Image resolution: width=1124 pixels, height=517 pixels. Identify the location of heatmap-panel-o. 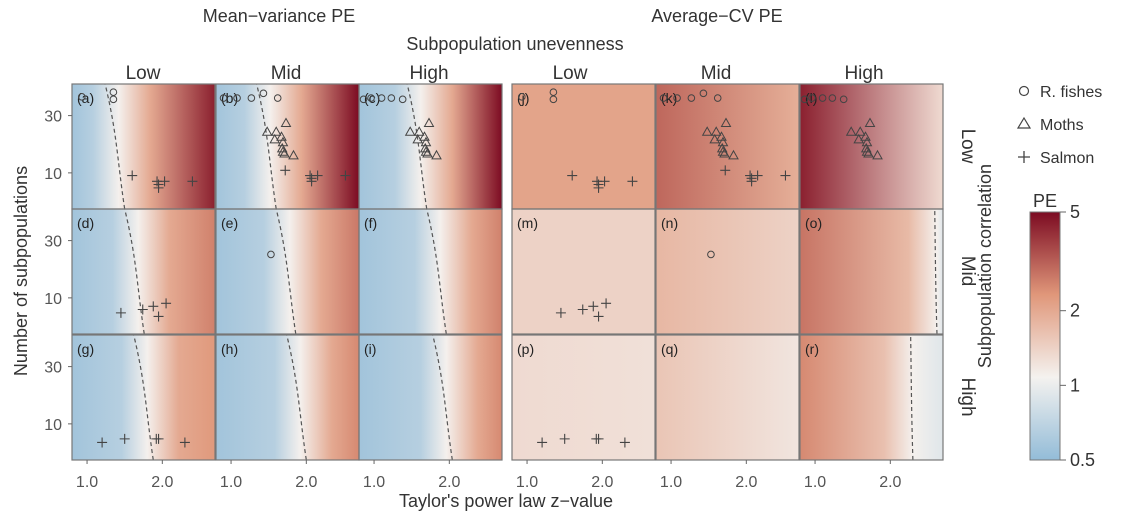
(871, 271).